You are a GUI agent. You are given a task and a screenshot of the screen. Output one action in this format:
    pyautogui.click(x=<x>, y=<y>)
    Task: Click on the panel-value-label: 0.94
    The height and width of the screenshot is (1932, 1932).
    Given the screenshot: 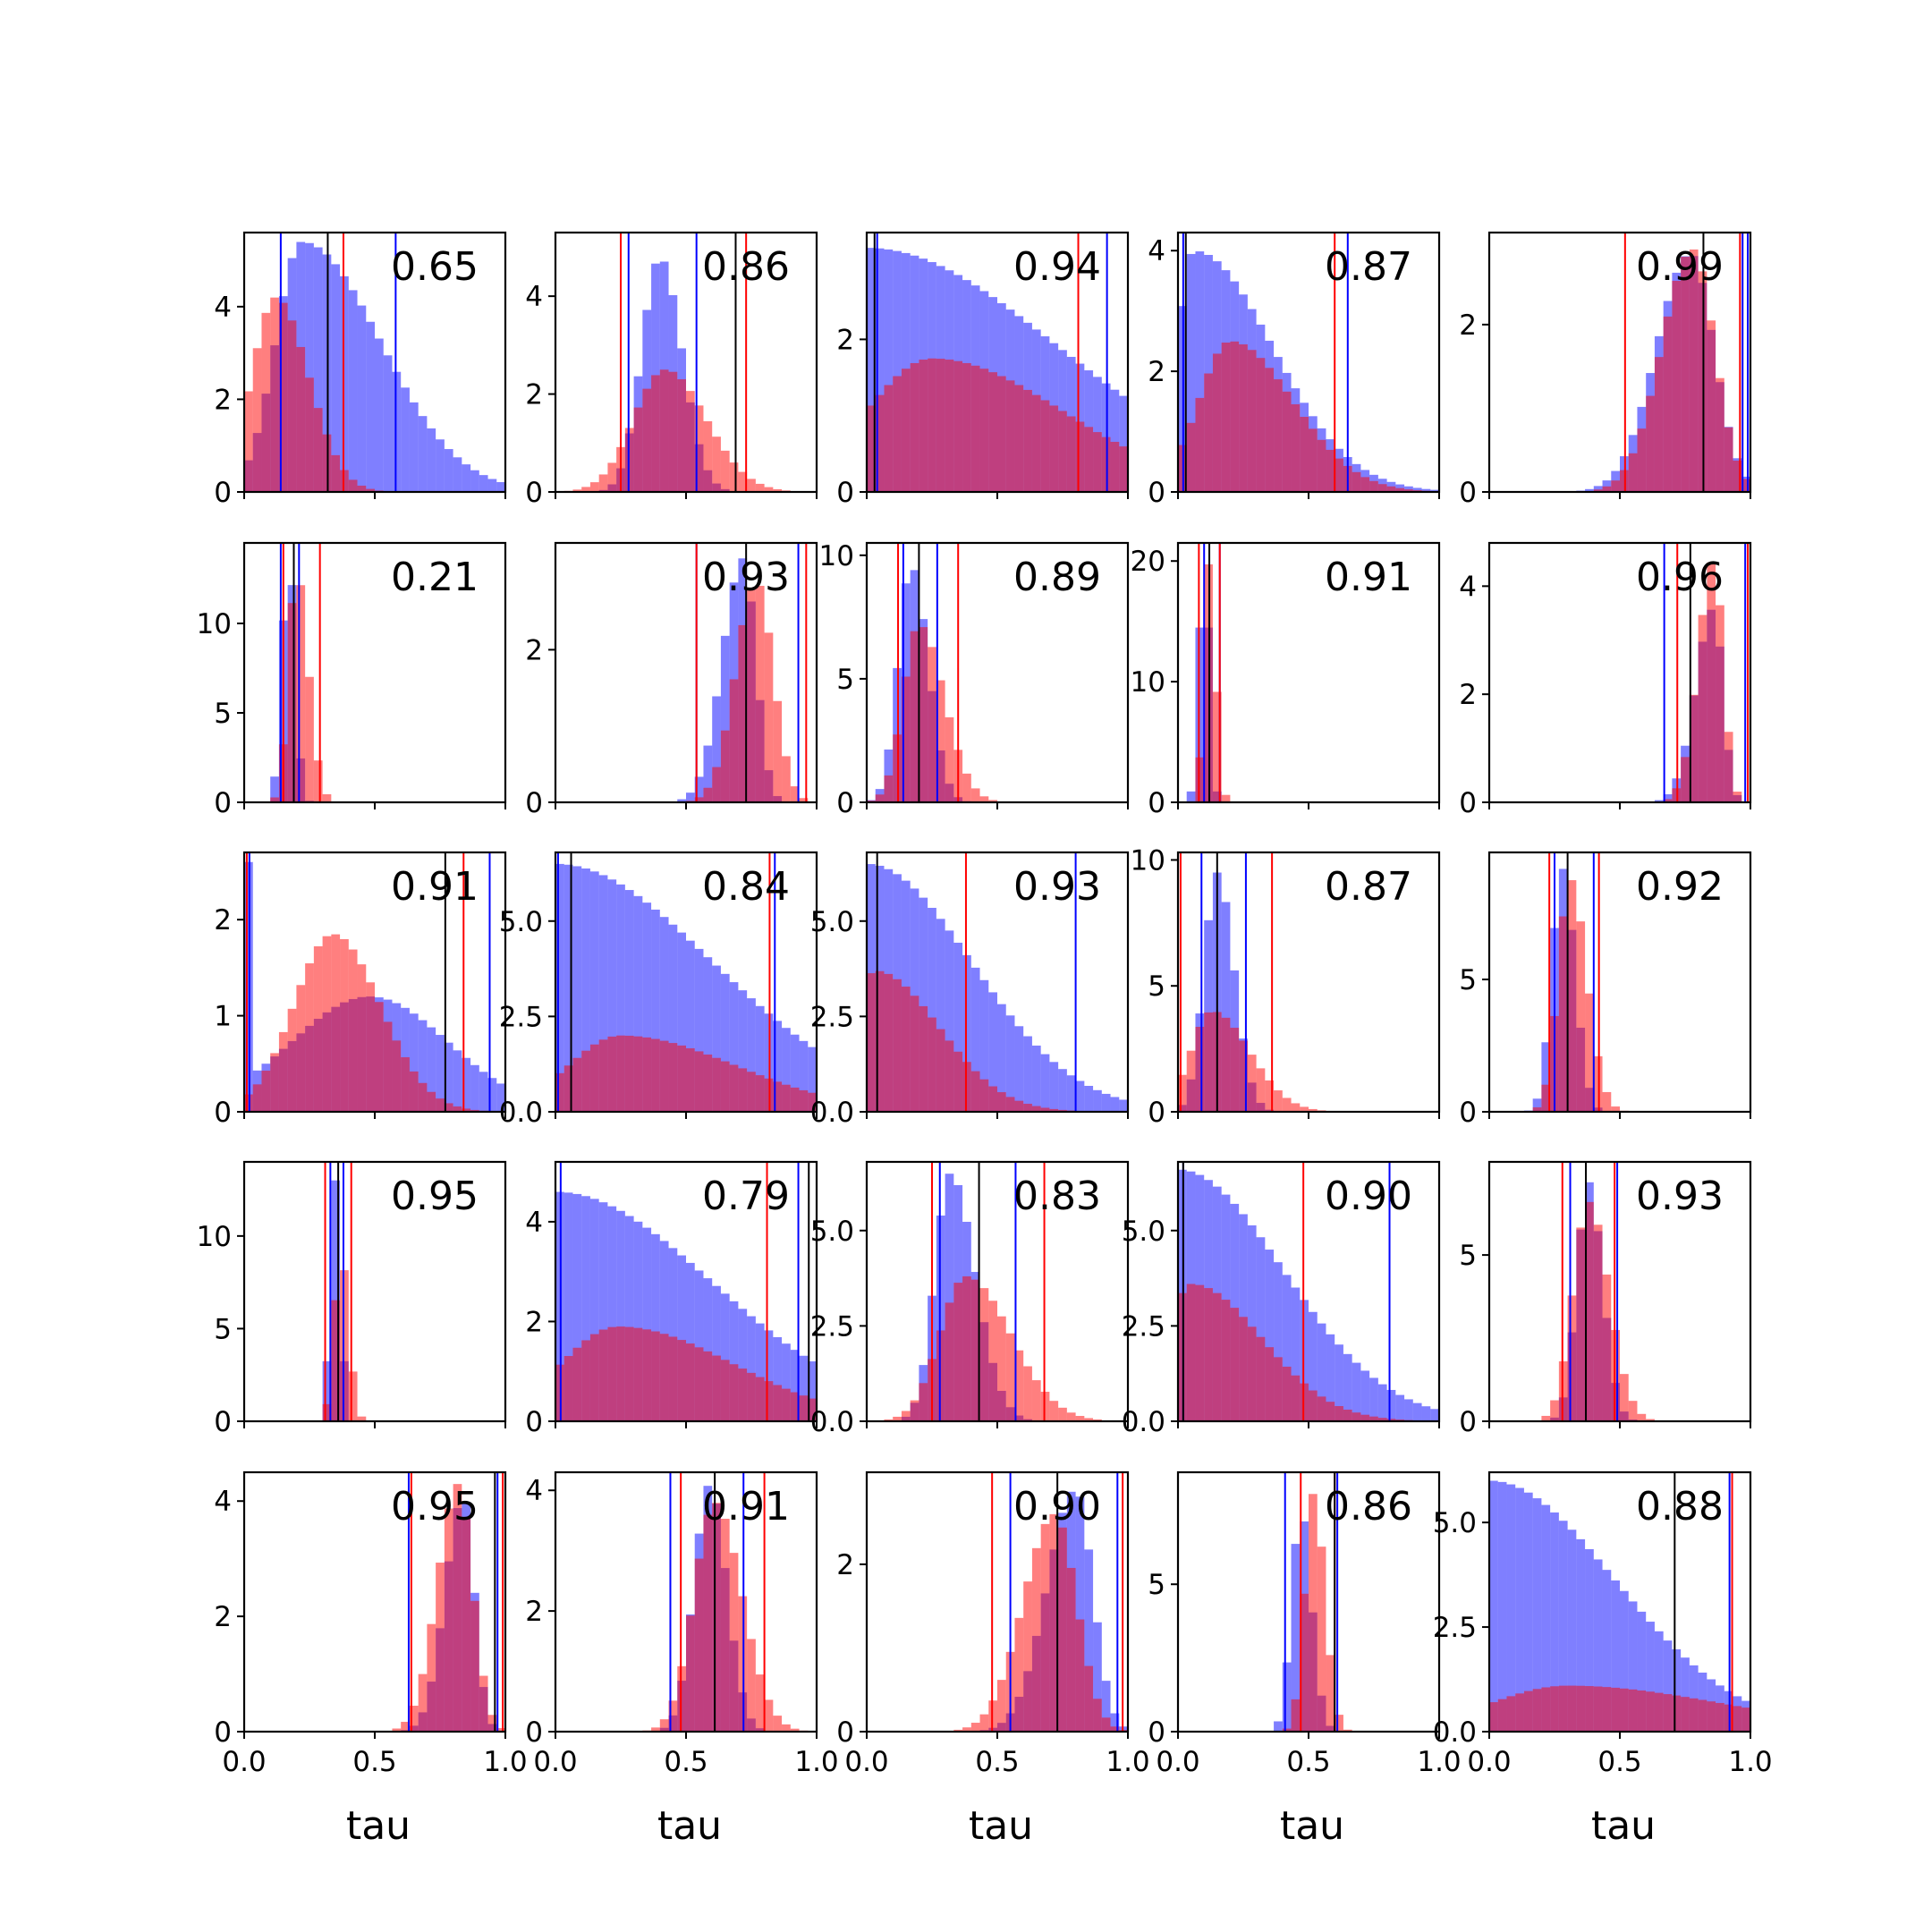 What is the action you would take?
    pyautogui.click(x=1057, y=267)
    